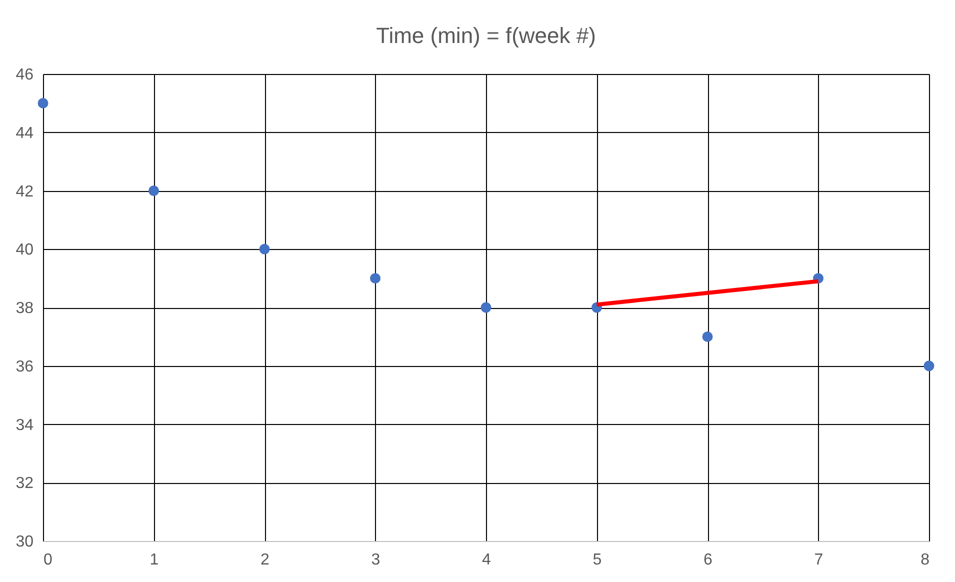  I want to click on x-tick-label: 6, so click(708, 560).